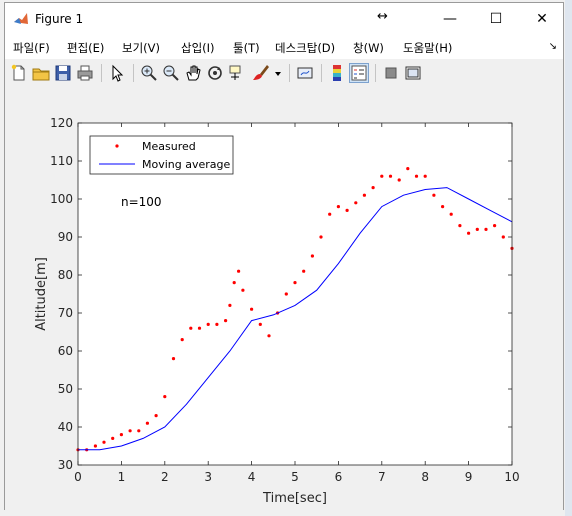 This screenshot has width=572, height=516. I want to click on figure-toolbar, so click(284, 73).